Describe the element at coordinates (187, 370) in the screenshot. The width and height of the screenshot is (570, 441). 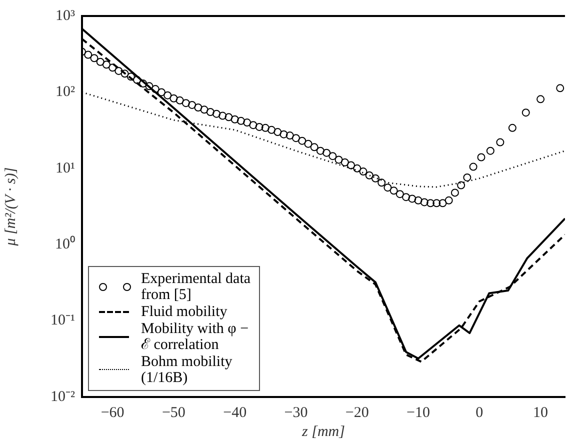
I see `legend-label: Bohm mobility (1/16B)` at that location.